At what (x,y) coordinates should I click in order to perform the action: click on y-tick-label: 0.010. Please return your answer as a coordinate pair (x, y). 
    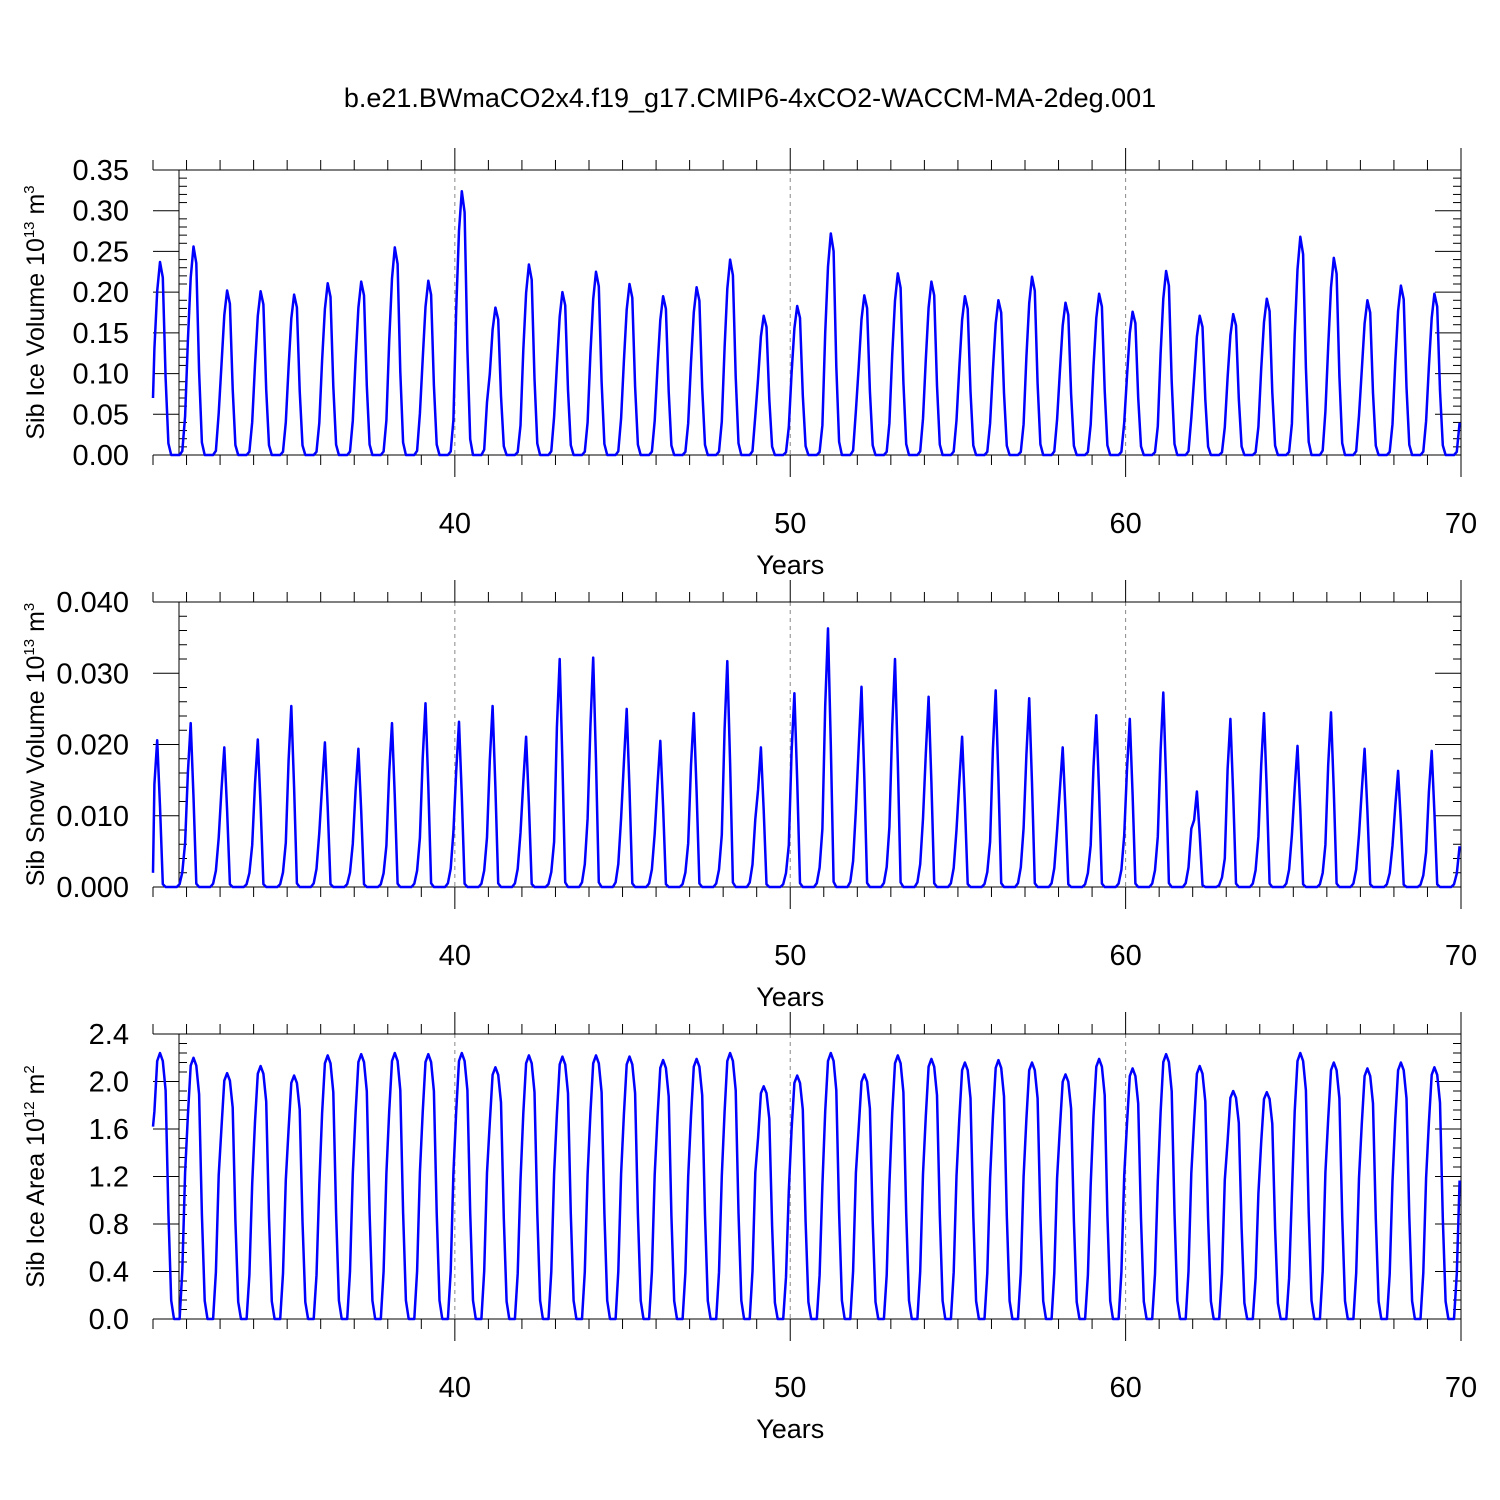
    Looking at the image, I should click on (92, 817).